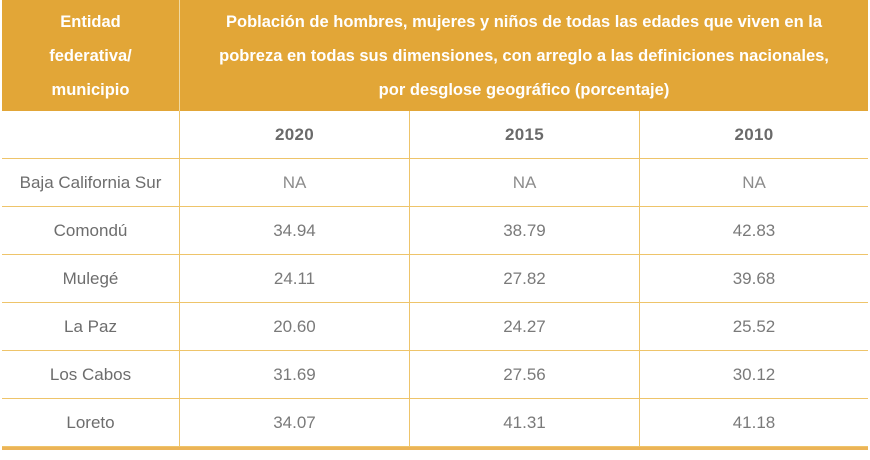 This screenshot has height=460, width=870. Describe the element at coordinates (91, 183) in the screenshot. I see `municipality-name: Baja California Sur` at that location.